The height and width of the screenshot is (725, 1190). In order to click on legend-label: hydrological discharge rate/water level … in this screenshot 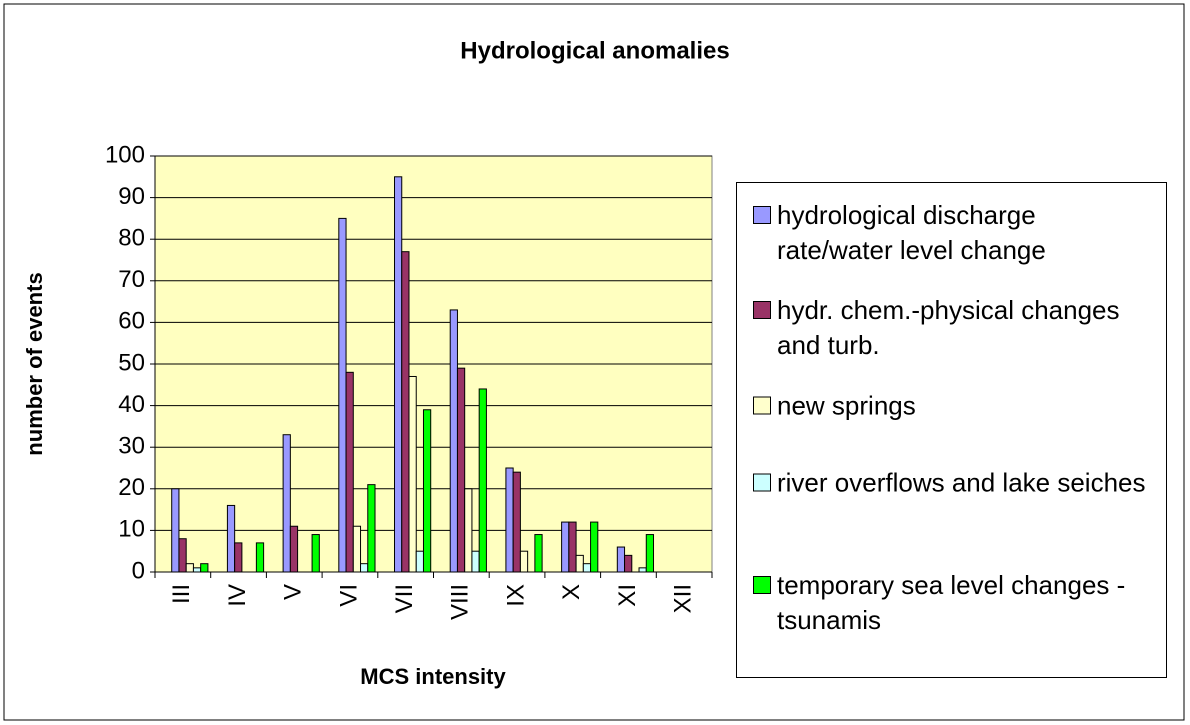, I will do `click(911, 232)`.